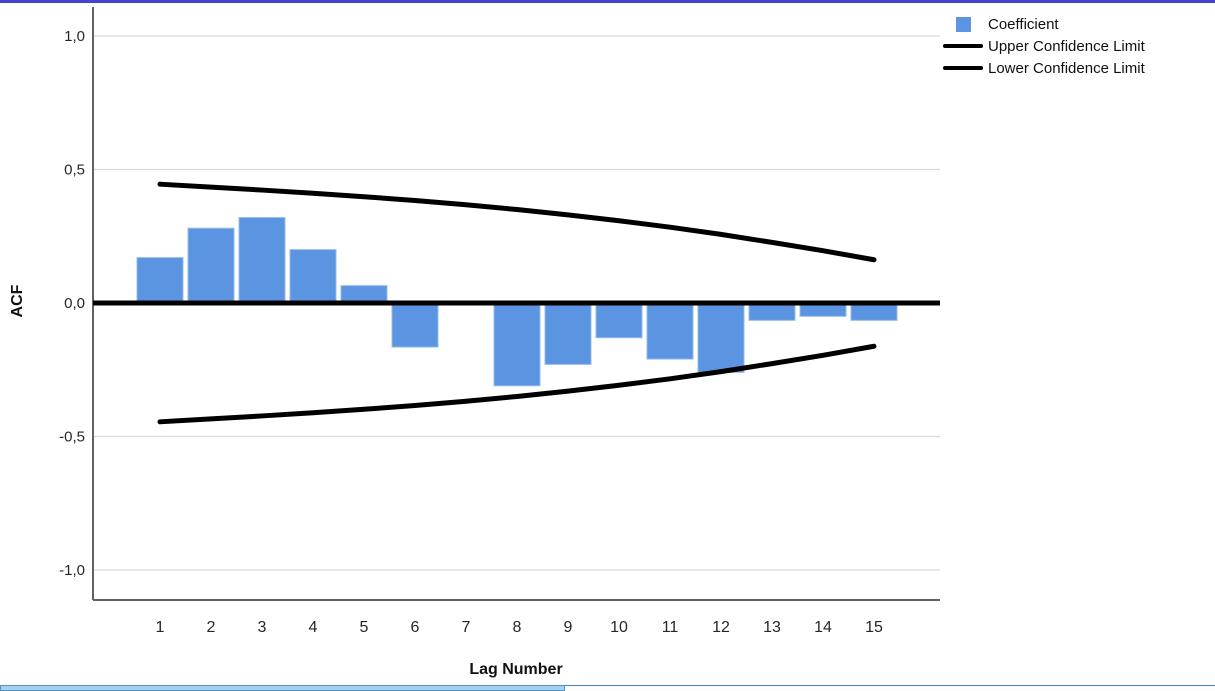  What do you see at coordinates (74, 303) in the screenshot?
I see `y-tick-label: 0,0` at bounding box center [74, 303].